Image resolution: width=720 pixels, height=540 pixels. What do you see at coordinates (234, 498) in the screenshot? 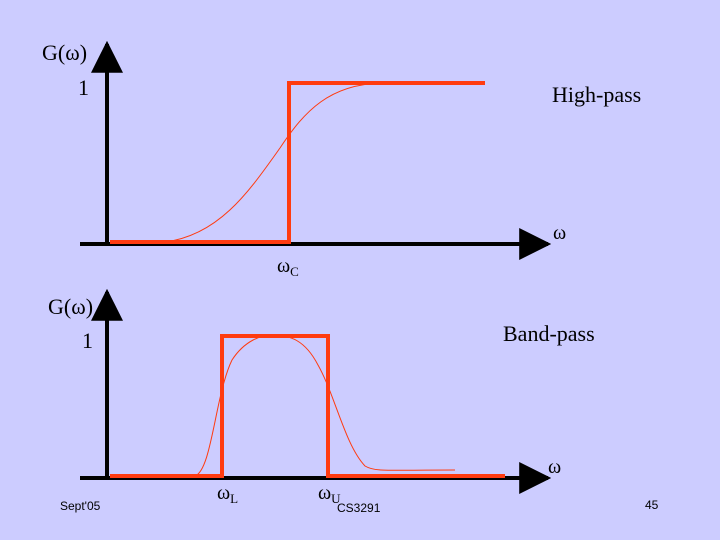
I see `bottom-lower-cutoff-subscript: L` at bounding box center [234, 498].